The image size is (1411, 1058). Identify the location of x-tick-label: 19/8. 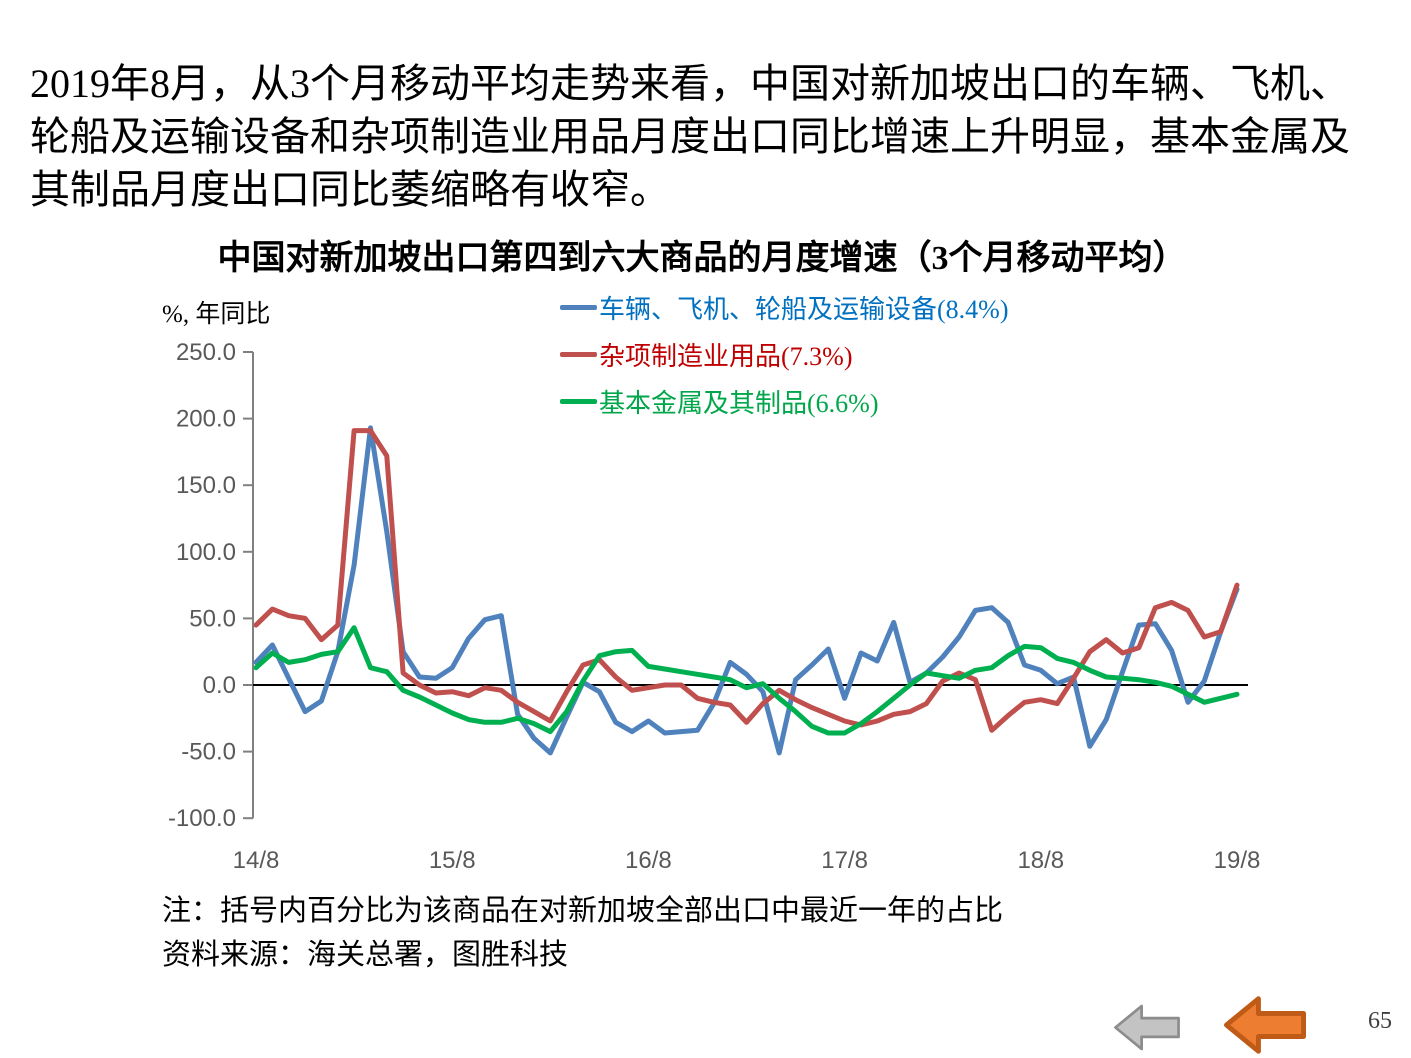
(1237, 860).